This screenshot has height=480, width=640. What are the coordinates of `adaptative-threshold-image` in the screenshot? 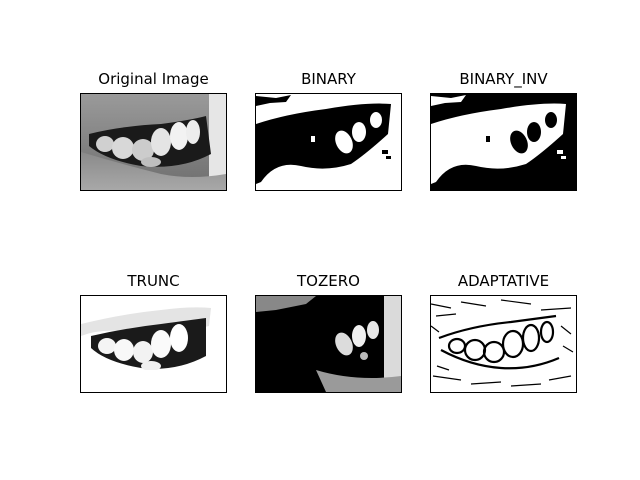 It's located at (503, 344).